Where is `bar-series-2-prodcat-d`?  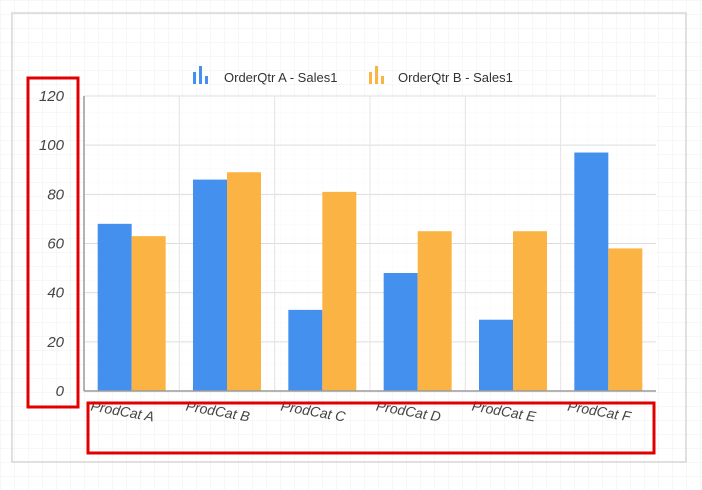
bar-series-2-prodcat-d is located at coordinates (434, 311).